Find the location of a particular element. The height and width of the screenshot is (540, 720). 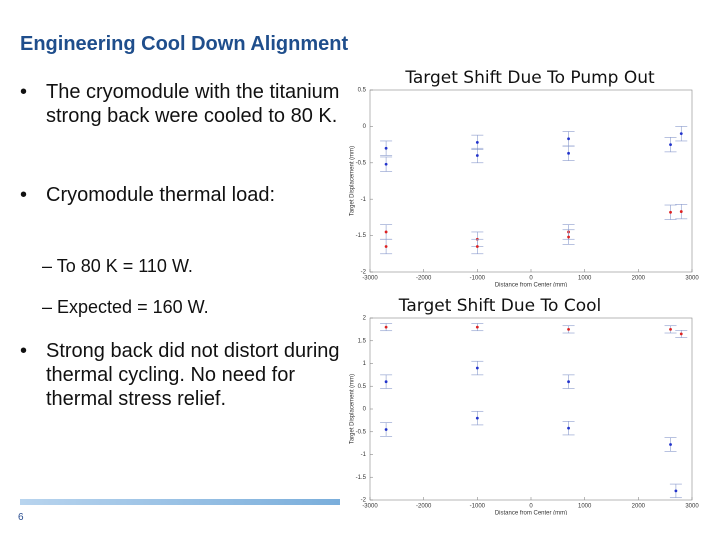

bullet: • Cryomodule thermal load: is located at coordinates (147, 195).